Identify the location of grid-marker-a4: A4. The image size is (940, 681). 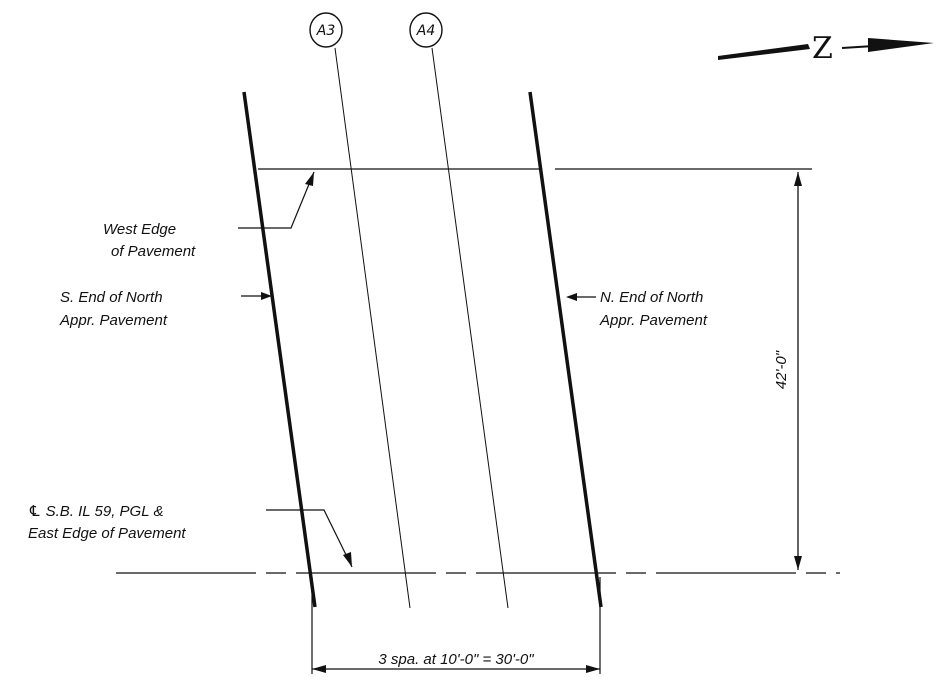
(426, 30).